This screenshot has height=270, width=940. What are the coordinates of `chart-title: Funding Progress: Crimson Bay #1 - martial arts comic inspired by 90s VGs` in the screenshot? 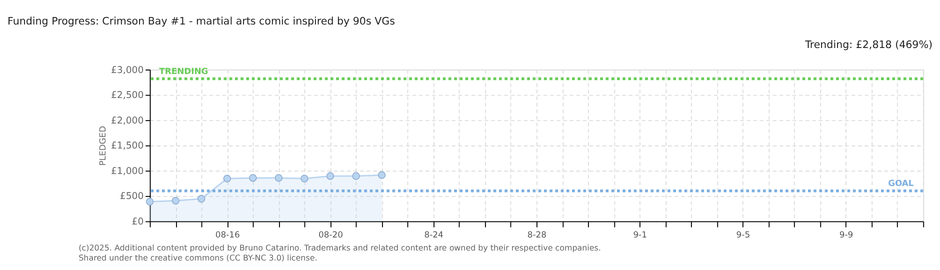 It's located at (201, 22).